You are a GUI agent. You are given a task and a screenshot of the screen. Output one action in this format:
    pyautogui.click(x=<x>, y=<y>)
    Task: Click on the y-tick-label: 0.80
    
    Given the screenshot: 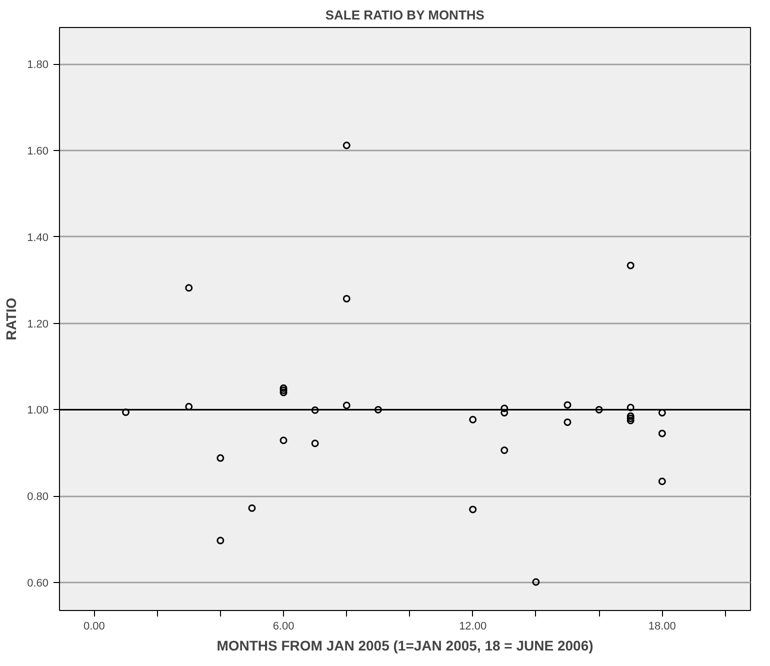 What is the action you would take?
    pyautogui.click(x=38, y=497)
    